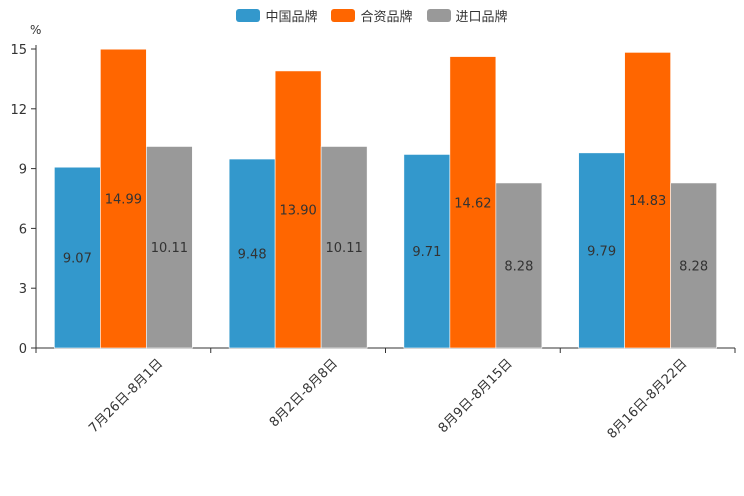 The height and width of the screenshot is (496, 744). I want to click on legend-label-import-brand: 进口品牌, so click(481, 17).